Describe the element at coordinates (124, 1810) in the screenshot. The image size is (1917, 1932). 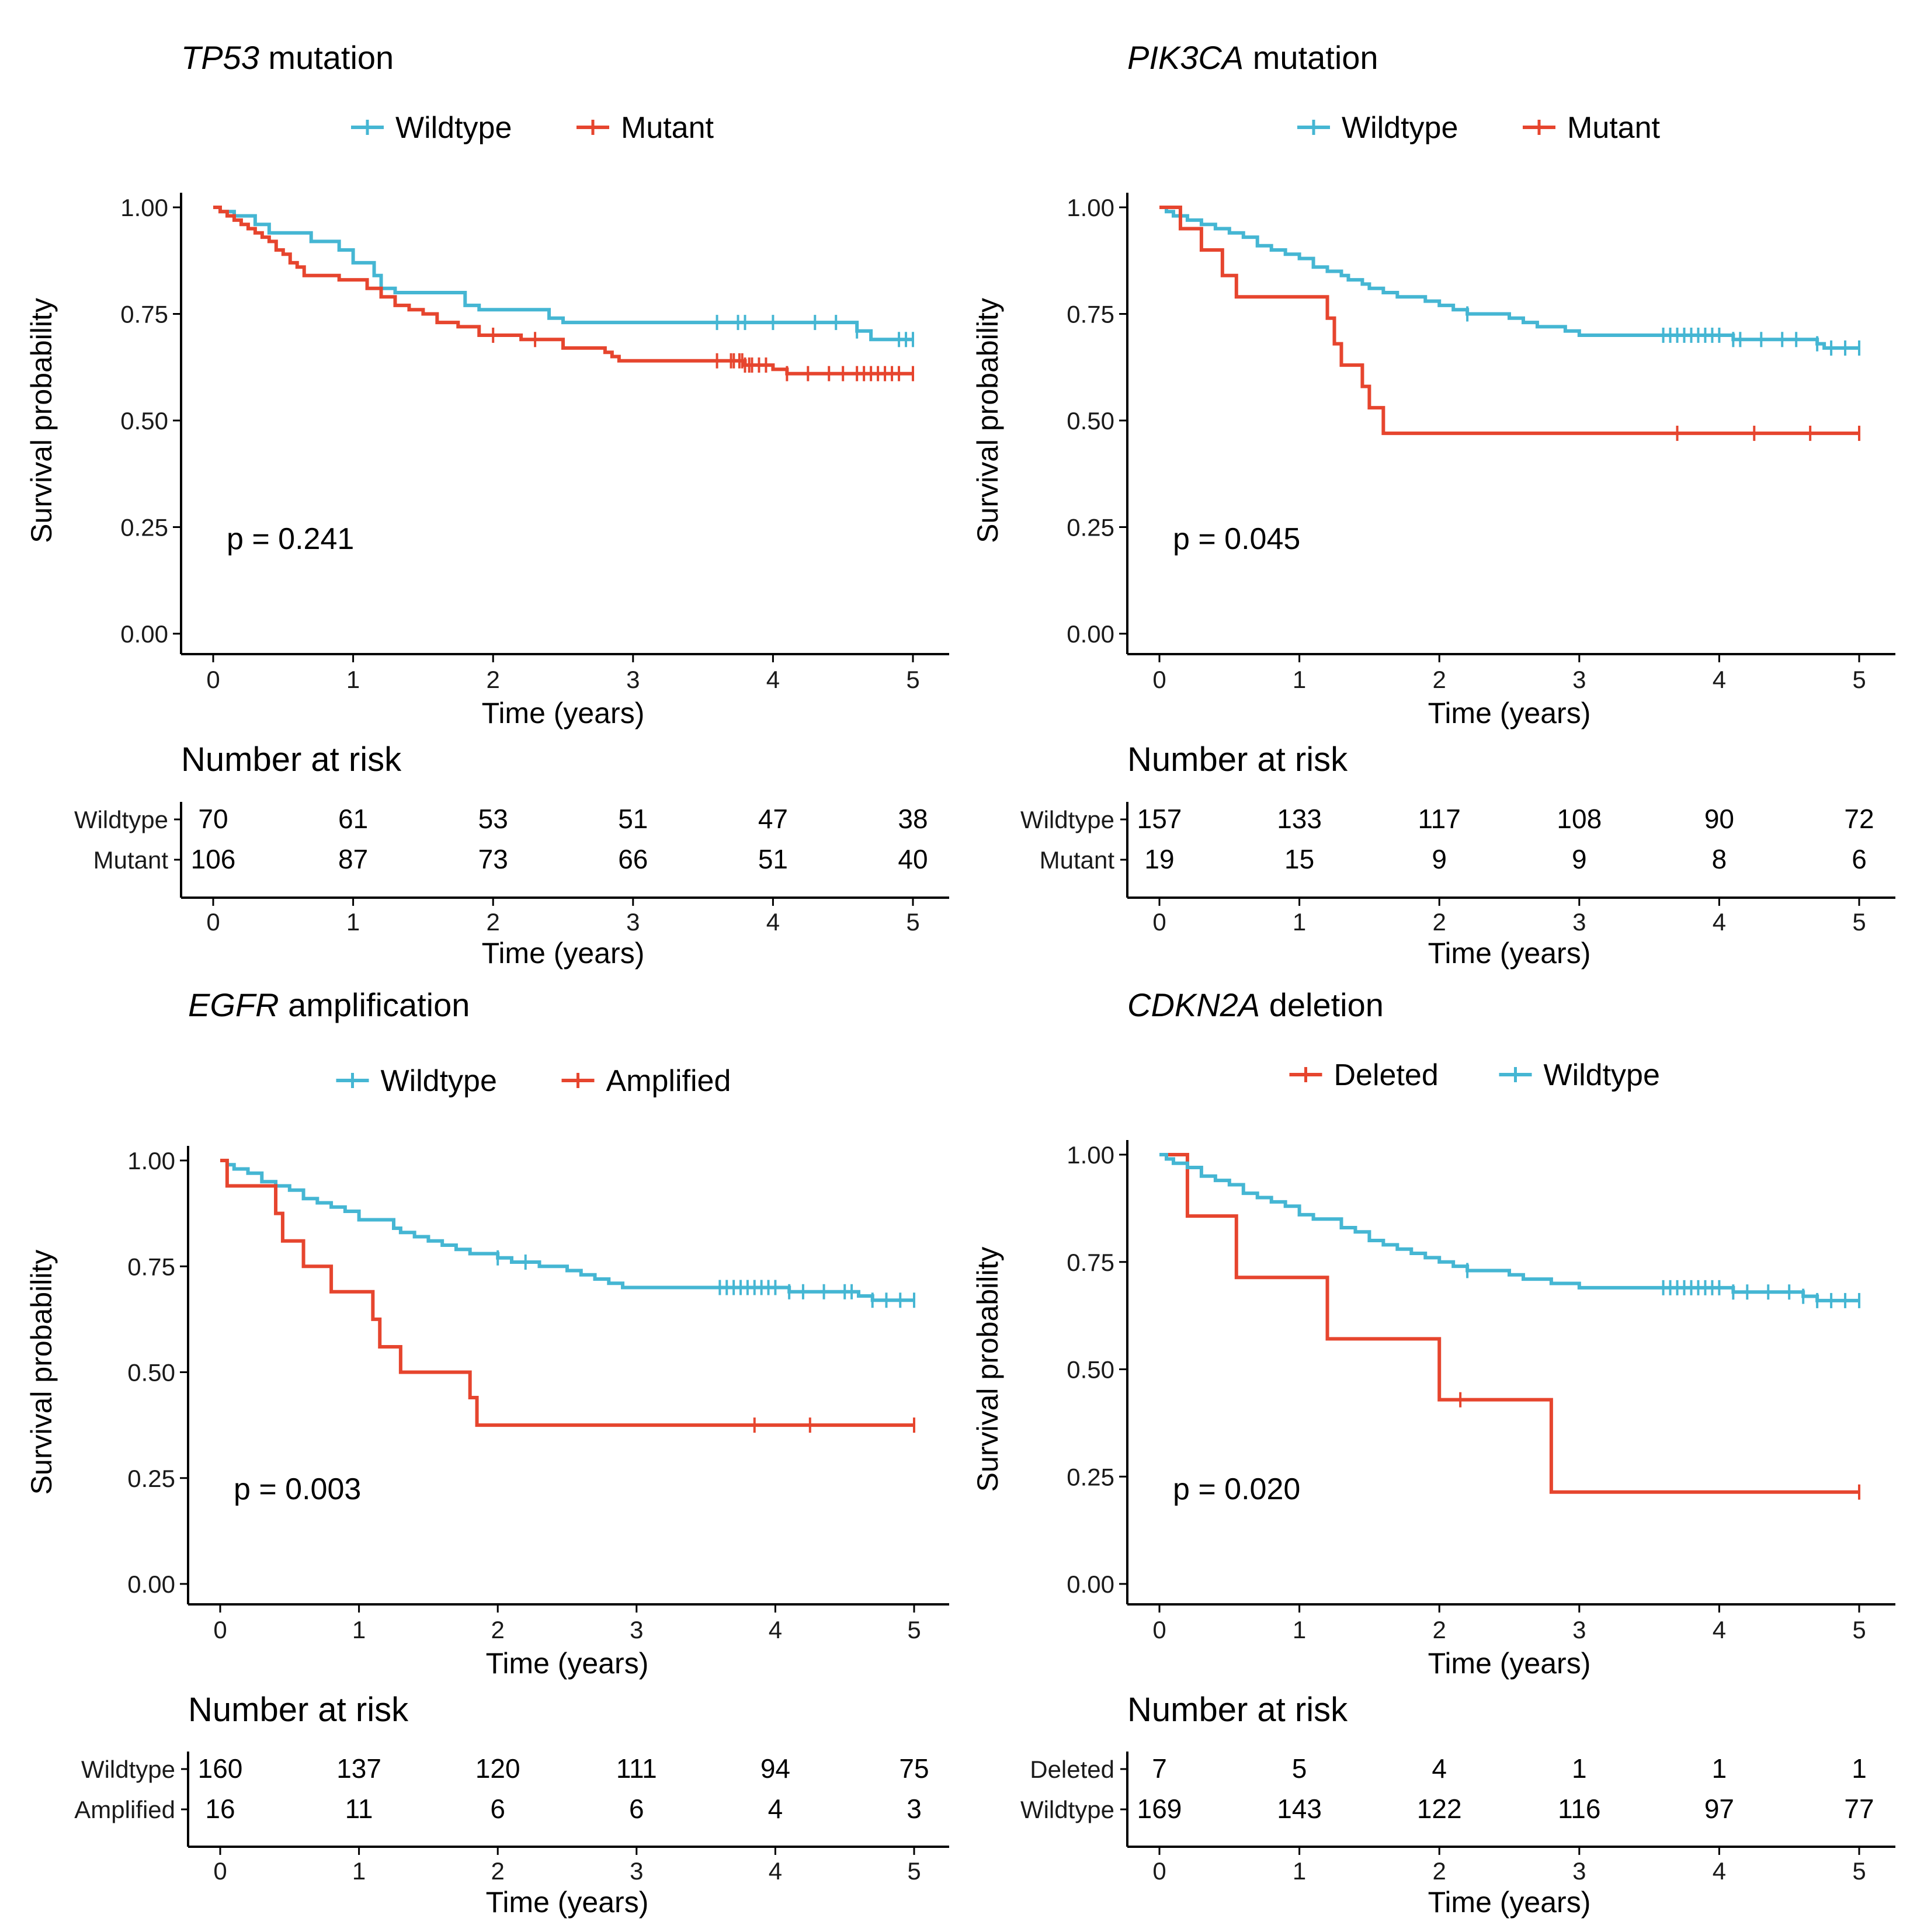
I see `risk-row-label: Amplified` at that location.